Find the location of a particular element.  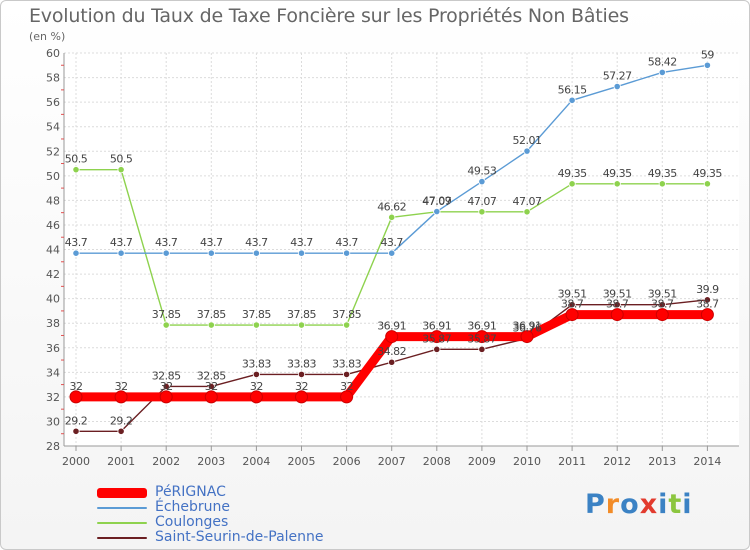

data-label-saint-seurin-de-palenne: 33.83 is located at coordinates (346, 363).